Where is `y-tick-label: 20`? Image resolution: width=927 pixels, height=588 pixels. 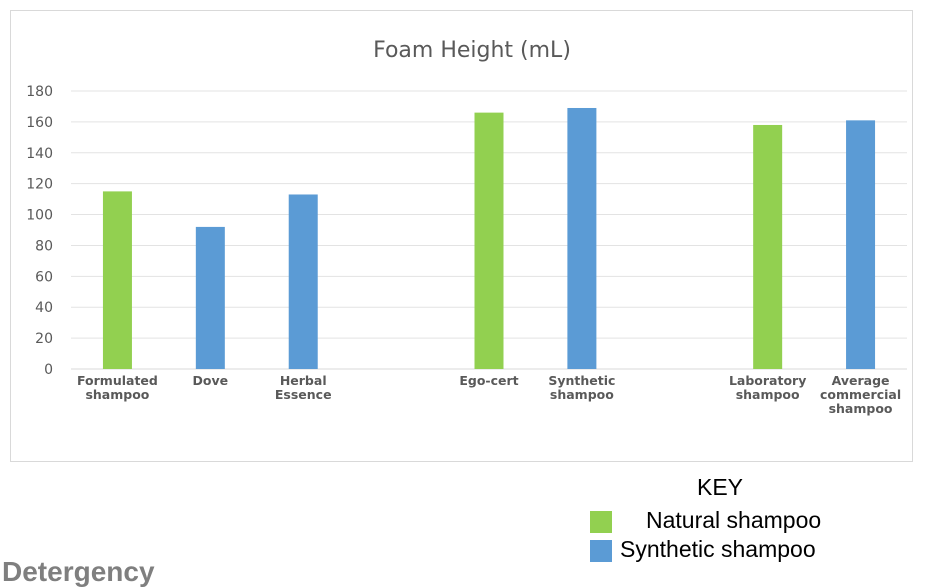 y-tick-label: 20 is located at coordinates (44, 339).